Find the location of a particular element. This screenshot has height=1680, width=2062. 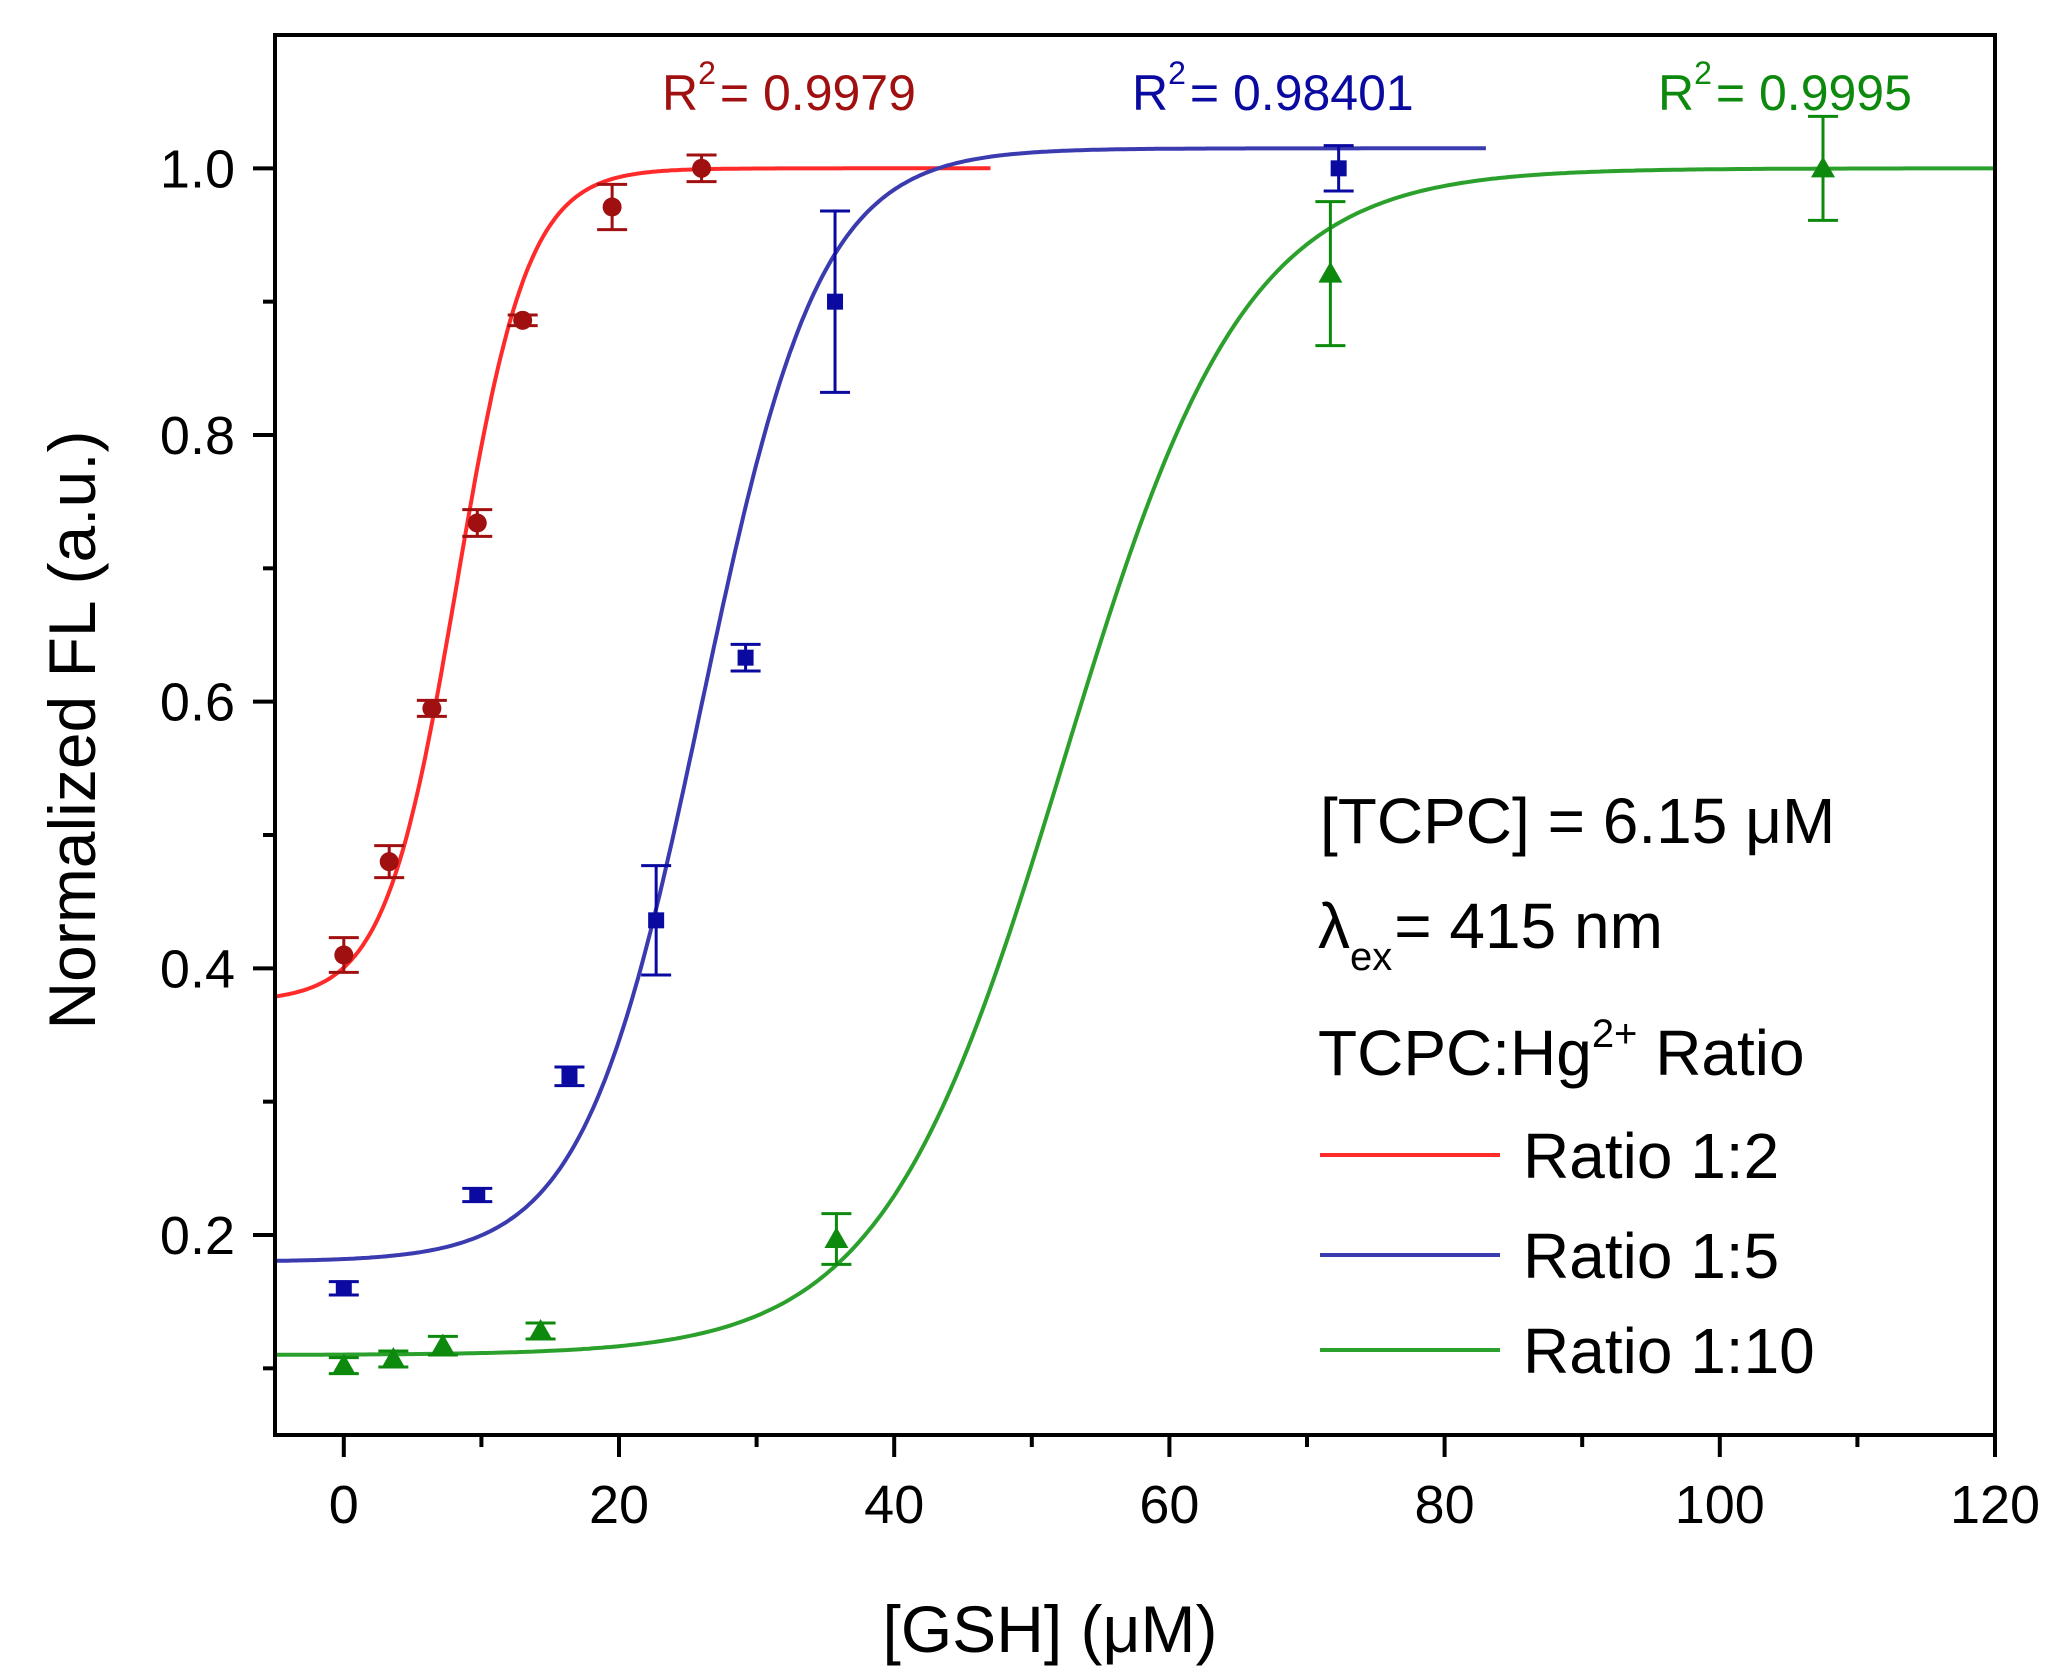

x-tick-label: 0 is located at coordinates (344, 1505).